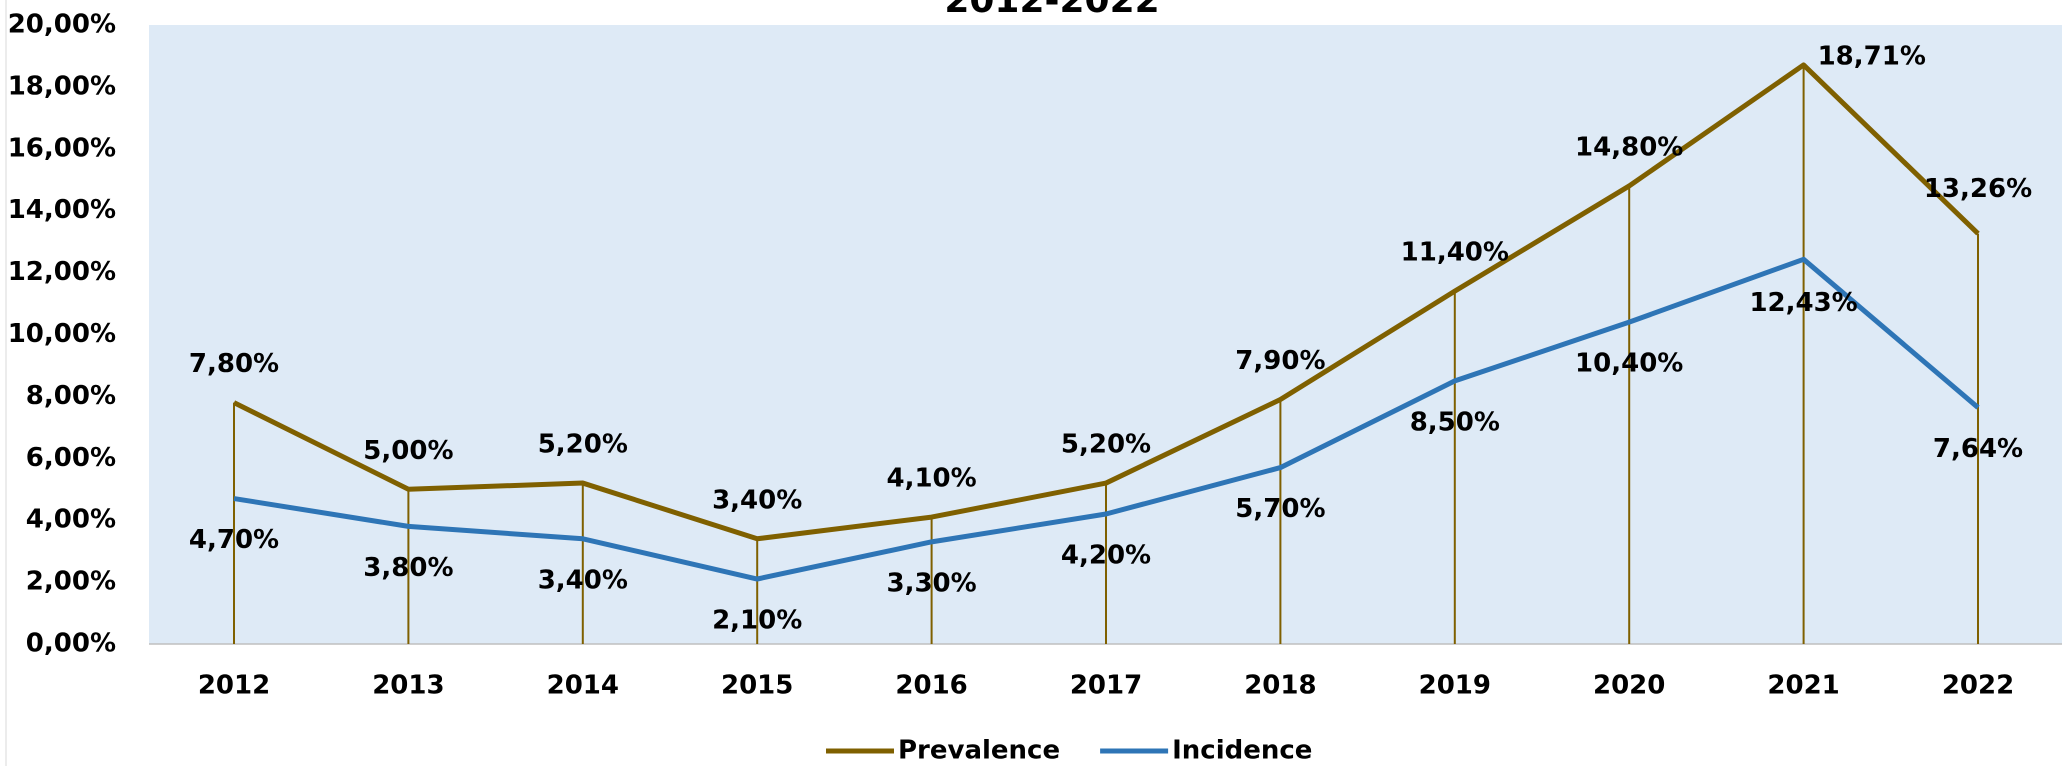 This screenshot has width=2062, height=766. I want to click on x-tick-label: 2014, so click(583, 686).